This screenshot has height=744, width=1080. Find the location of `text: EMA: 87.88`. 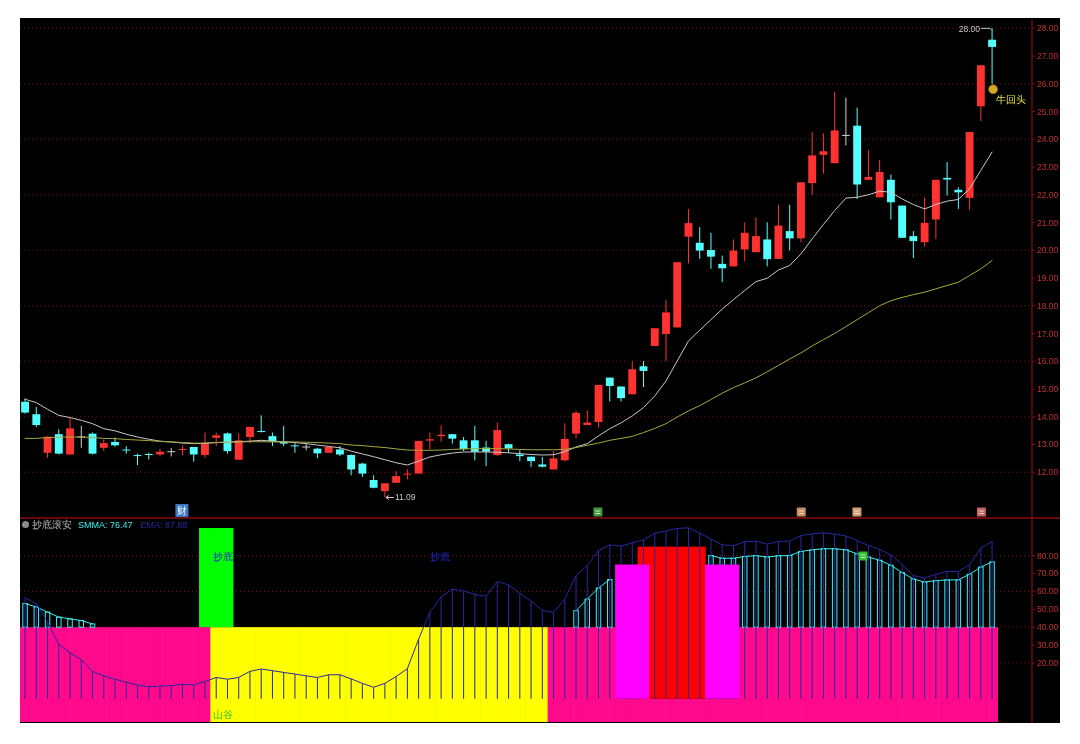

text: EMA: 87.88 is located at coordinates (164, 524).